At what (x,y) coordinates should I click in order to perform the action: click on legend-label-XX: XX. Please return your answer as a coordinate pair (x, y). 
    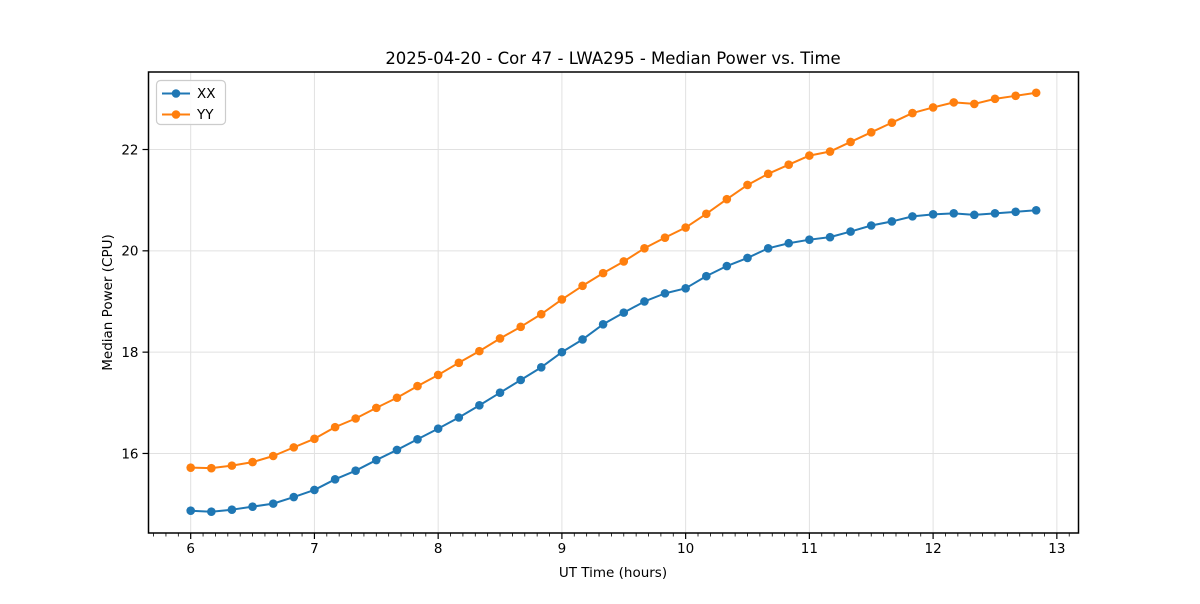
    Looking at the image, I should click on (206, 94).